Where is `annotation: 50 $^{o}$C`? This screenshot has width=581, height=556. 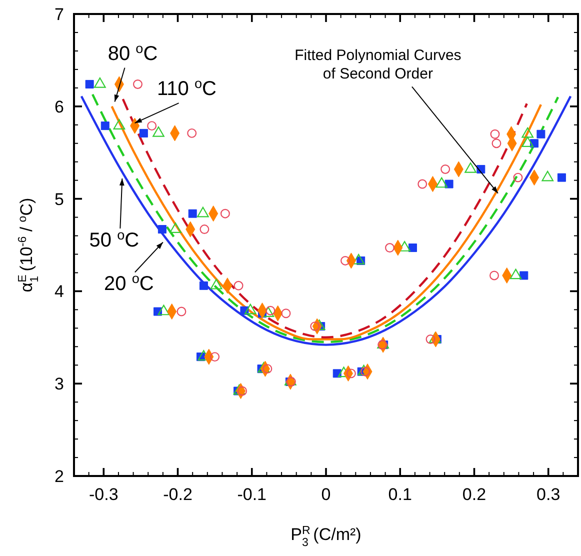 annotation: 50 $^{o}$C is located at coordinates (114, 239).